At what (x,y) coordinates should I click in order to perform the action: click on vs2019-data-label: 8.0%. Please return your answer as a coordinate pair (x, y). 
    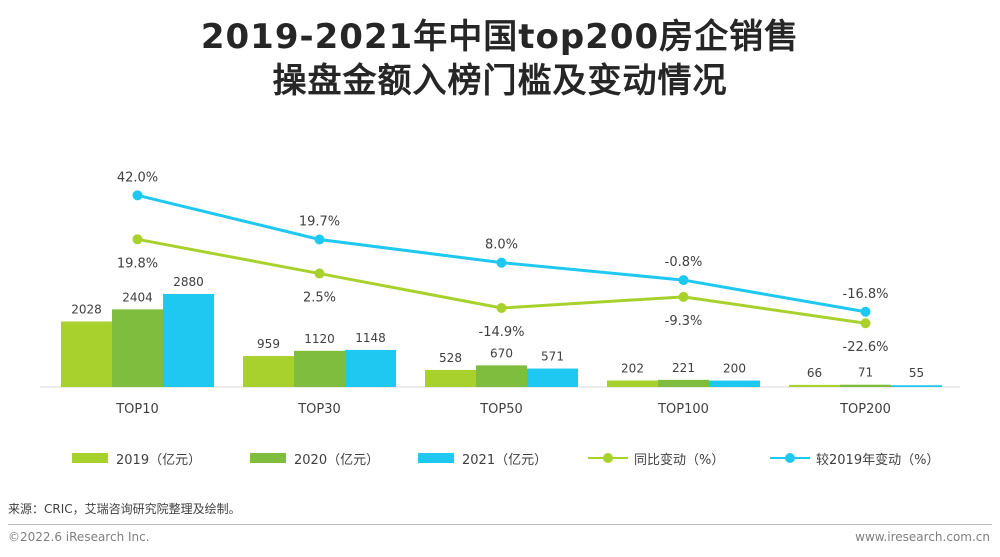
    Looking at the image, I should click on (501, 245).